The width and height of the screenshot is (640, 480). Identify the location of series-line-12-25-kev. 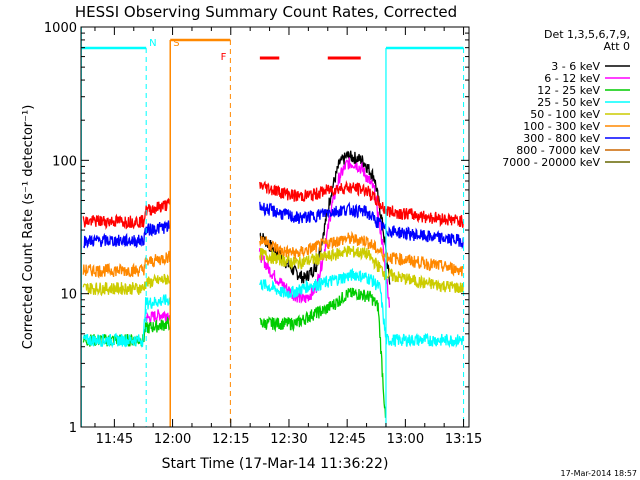
(323, 352).